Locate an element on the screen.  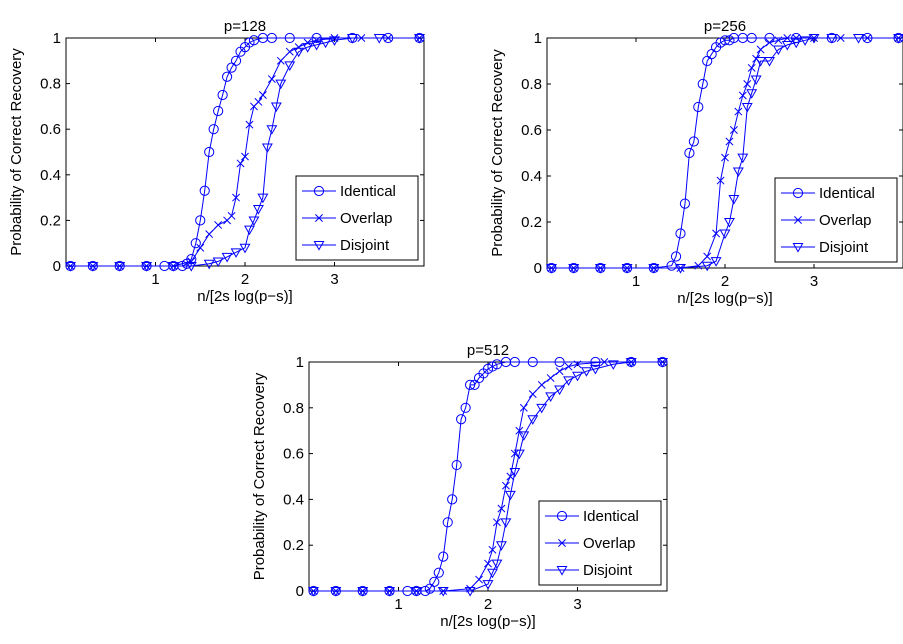
series-line-identical is located at coordinates (725, 153).